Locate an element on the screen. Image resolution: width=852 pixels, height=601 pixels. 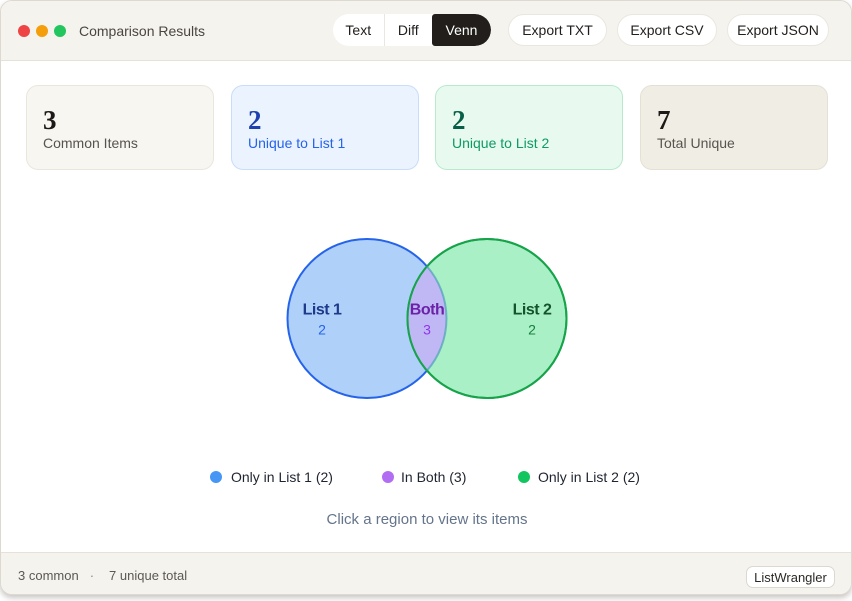
svg-text: List 1 is located at coordinates (322, 310).